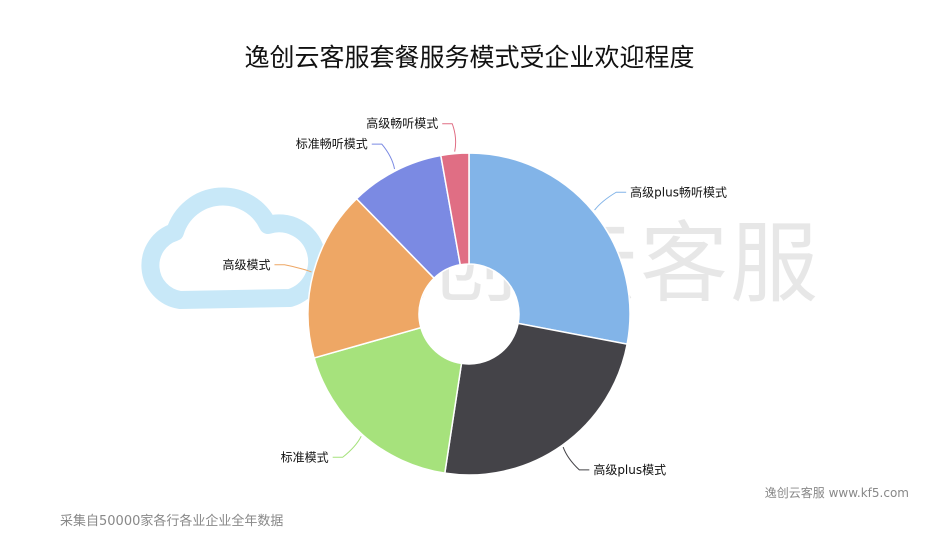 This screenshot has height=558, width=939. What do you see at coordinates (836, 493) in the screenshot?
I see `brand-credit: 逸创云客服 www.kf5.com` at bounding box center [836, 493].